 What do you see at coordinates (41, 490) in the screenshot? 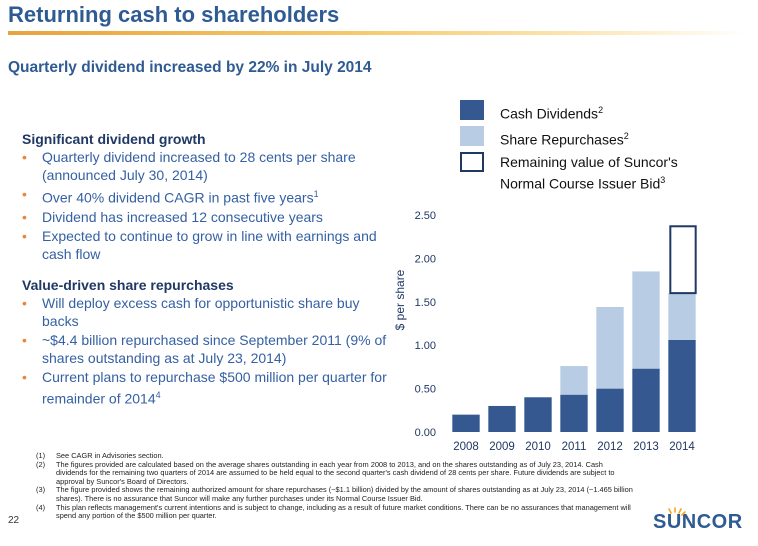
I see `footnote-number: (3)` at bounding box center [41, 490].